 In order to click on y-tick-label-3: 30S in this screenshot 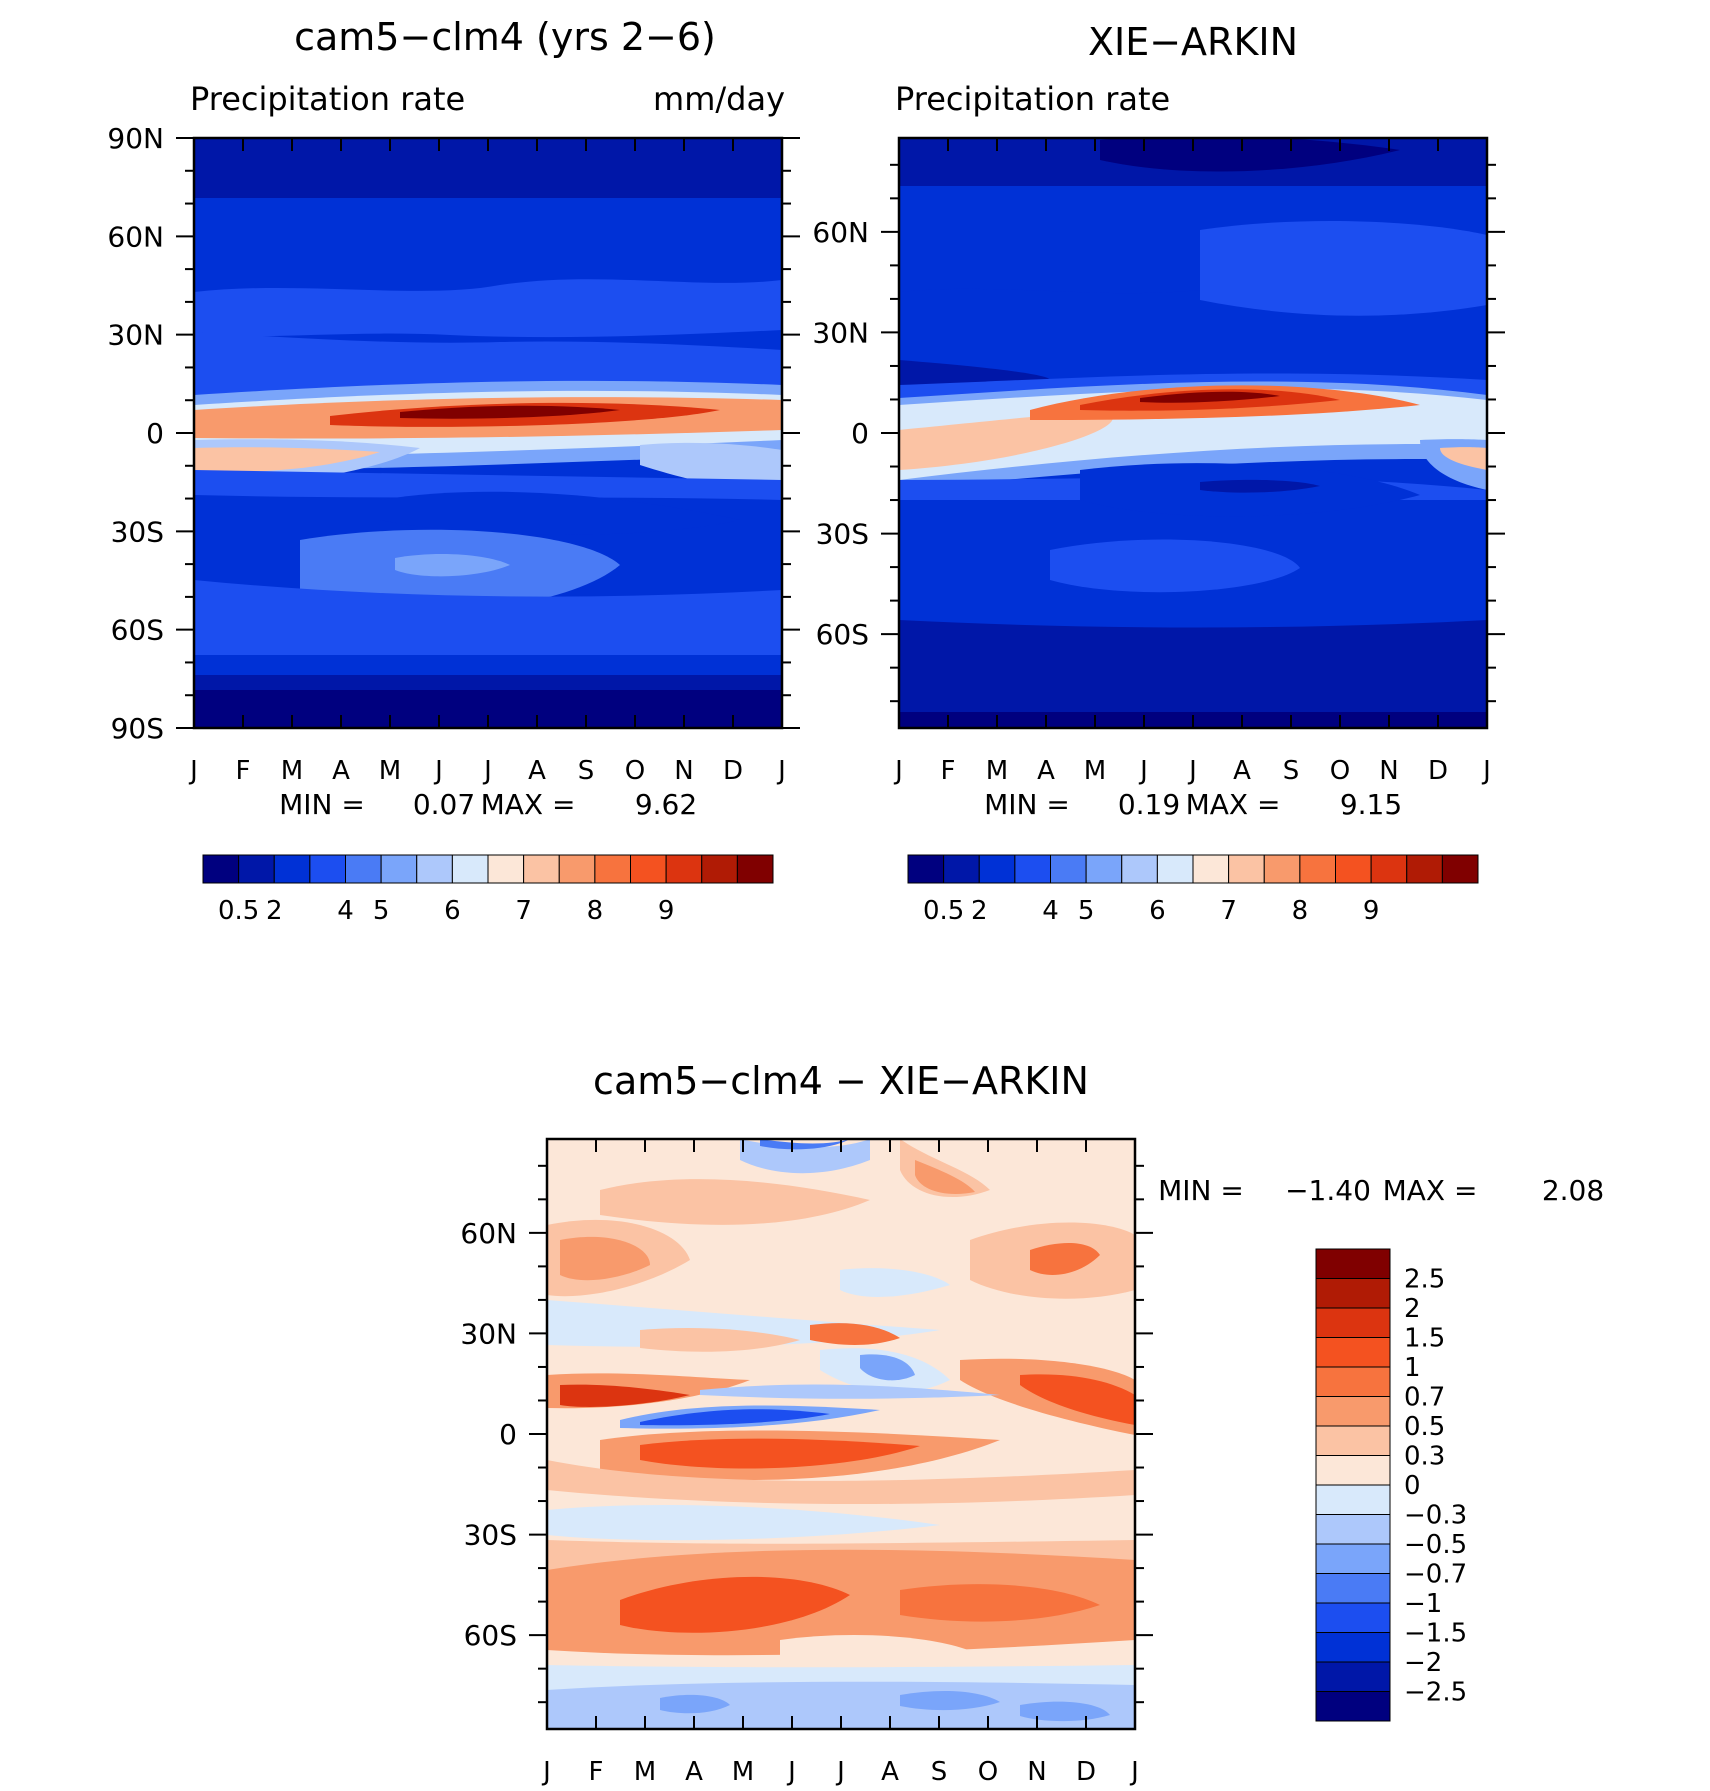, I will do `click(490, 1535)`.